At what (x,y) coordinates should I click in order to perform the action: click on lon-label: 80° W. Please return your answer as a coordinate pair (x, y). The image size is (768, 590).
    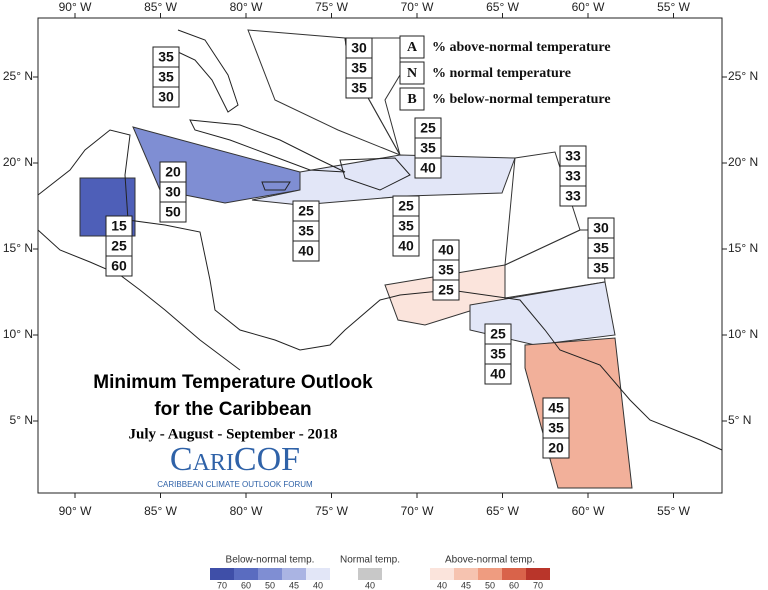
    Looking at the image, I should click on (246, 7).